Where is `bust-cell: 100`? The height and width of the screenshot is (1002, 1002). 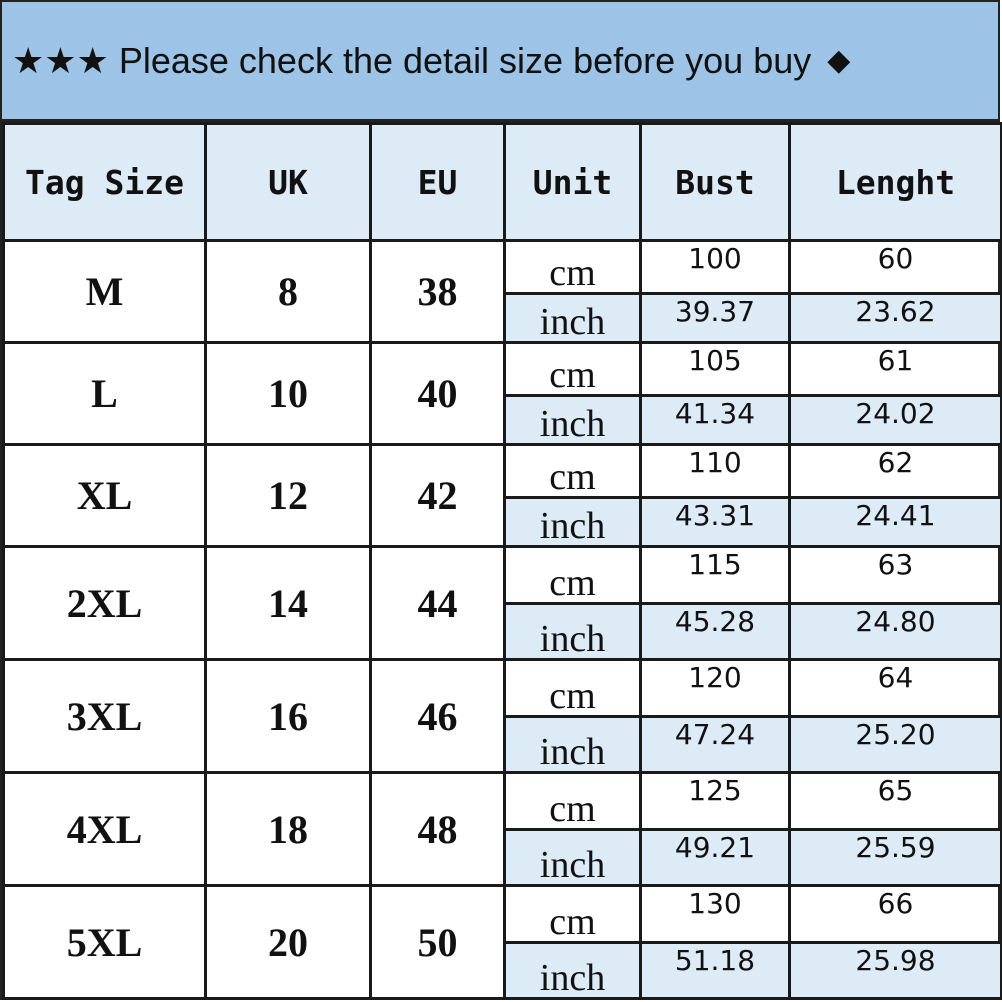
bust-cell: 100 is located at coordinates (715, 267).